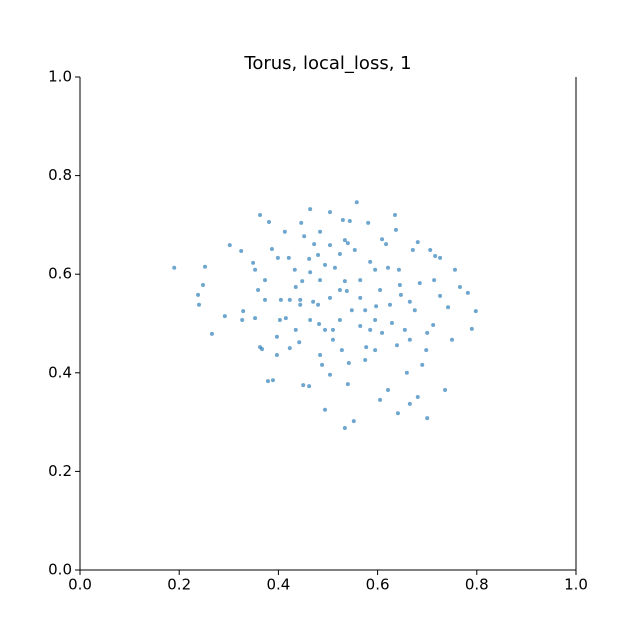 This screenshot has width=640, height=644. Describe the element at coordinates (179, 585) in the screenshot. I see `x-tick-label: 0.2` at that location.